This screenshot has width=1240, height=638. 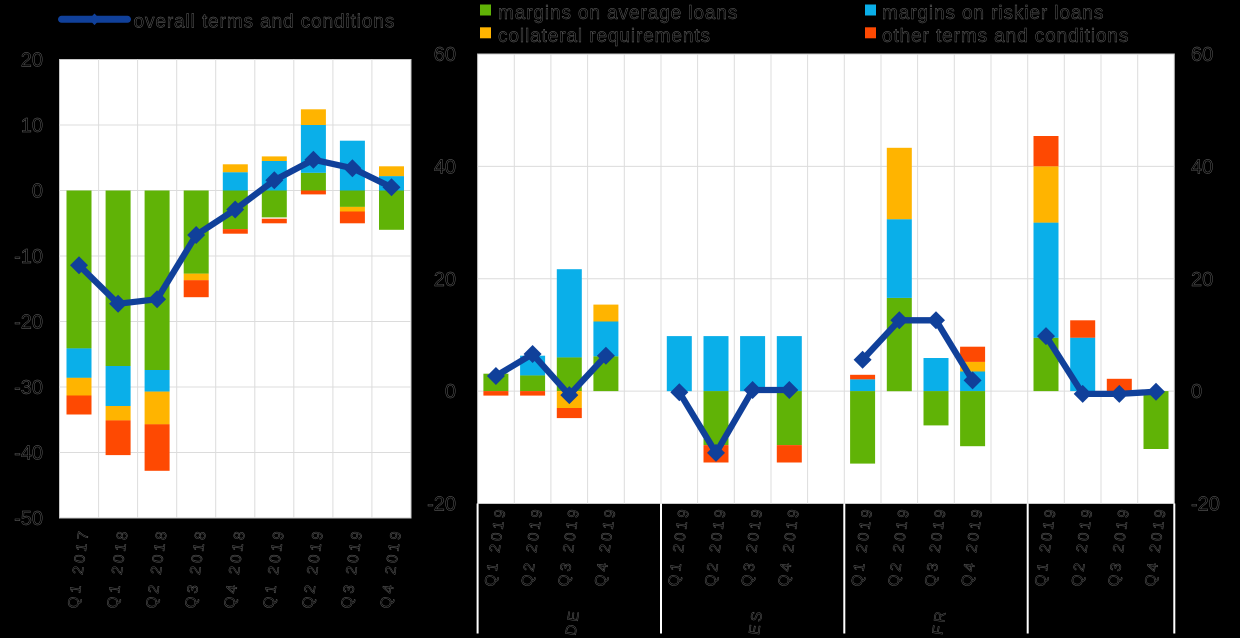 What do you see at coordinates (618, 13) in the screenshot?
I see `svg-text: margins on average loans` at bounding box center [618, 13].